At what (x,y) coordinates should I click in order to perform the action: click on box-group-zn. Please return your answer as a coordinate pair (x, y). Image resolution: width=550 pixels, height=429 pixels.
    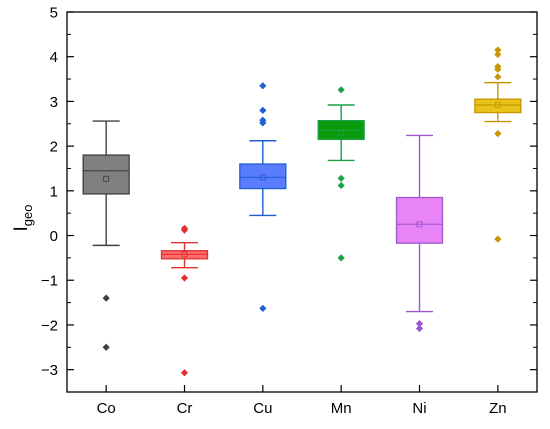
    Looking at the image, I should click on (498, 144).